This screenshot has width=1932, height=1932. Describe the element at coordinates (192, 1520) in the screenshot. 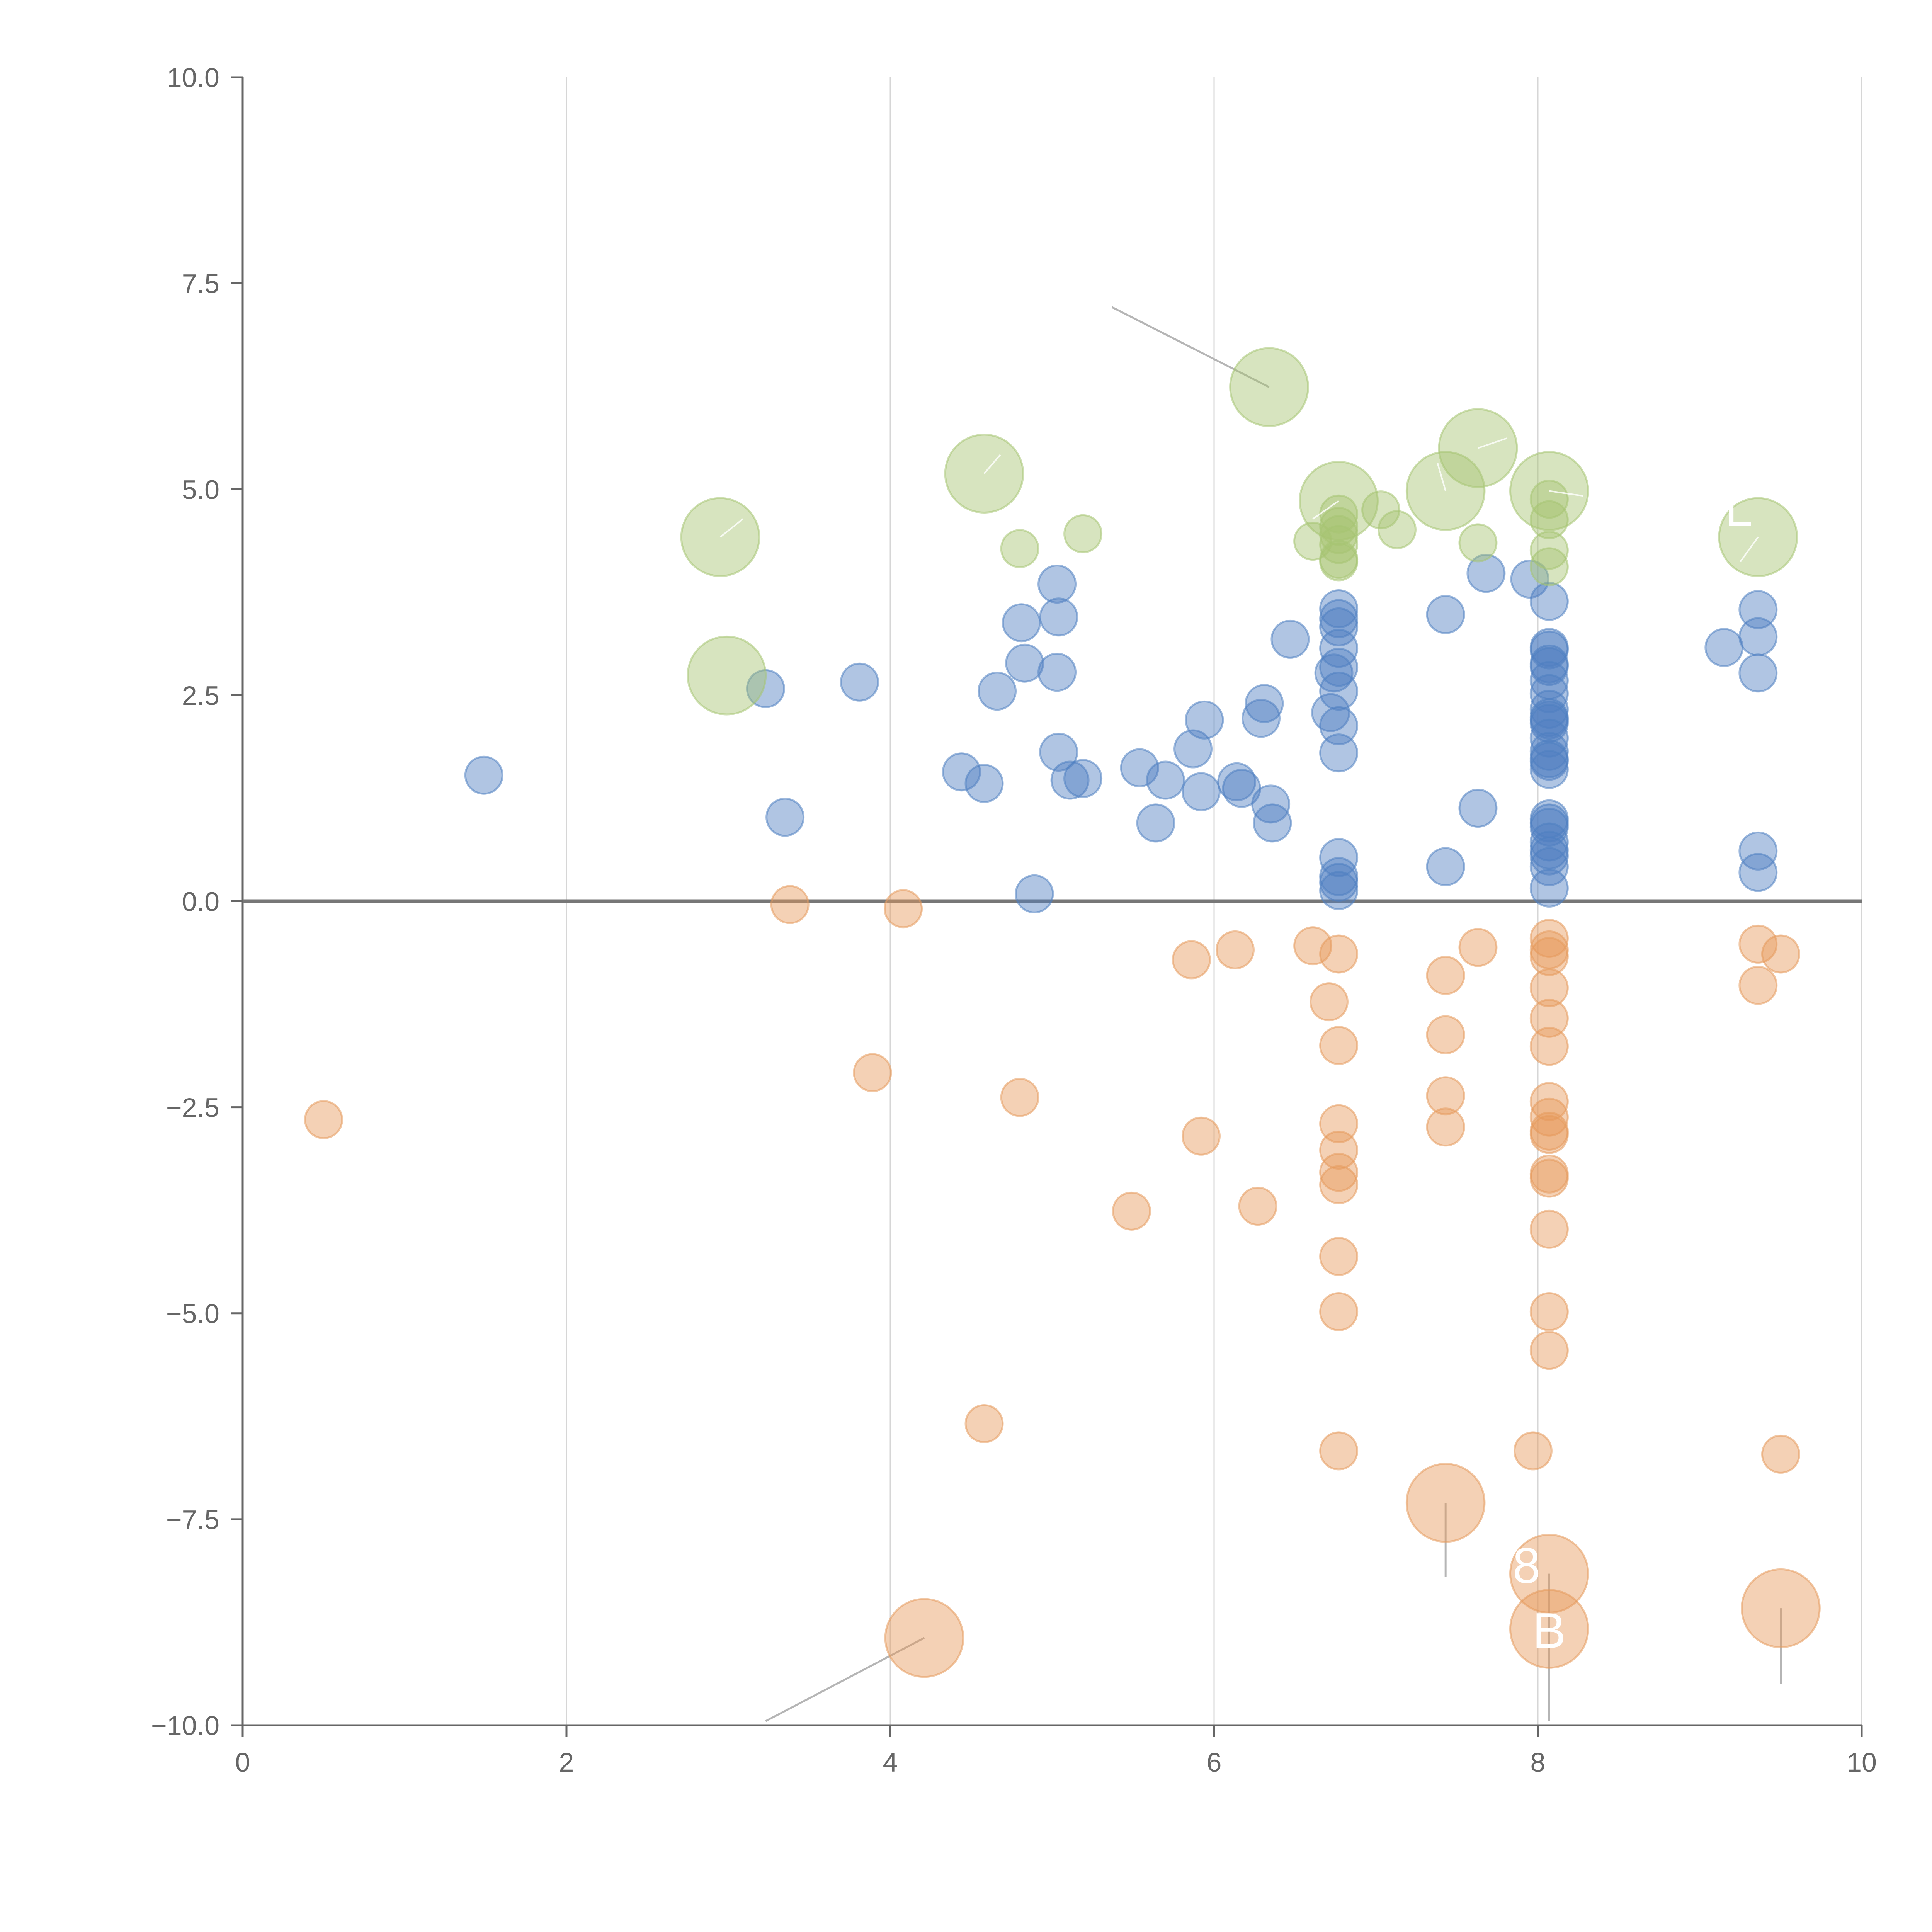

I see `y-tick-label: −7.5` at that location.